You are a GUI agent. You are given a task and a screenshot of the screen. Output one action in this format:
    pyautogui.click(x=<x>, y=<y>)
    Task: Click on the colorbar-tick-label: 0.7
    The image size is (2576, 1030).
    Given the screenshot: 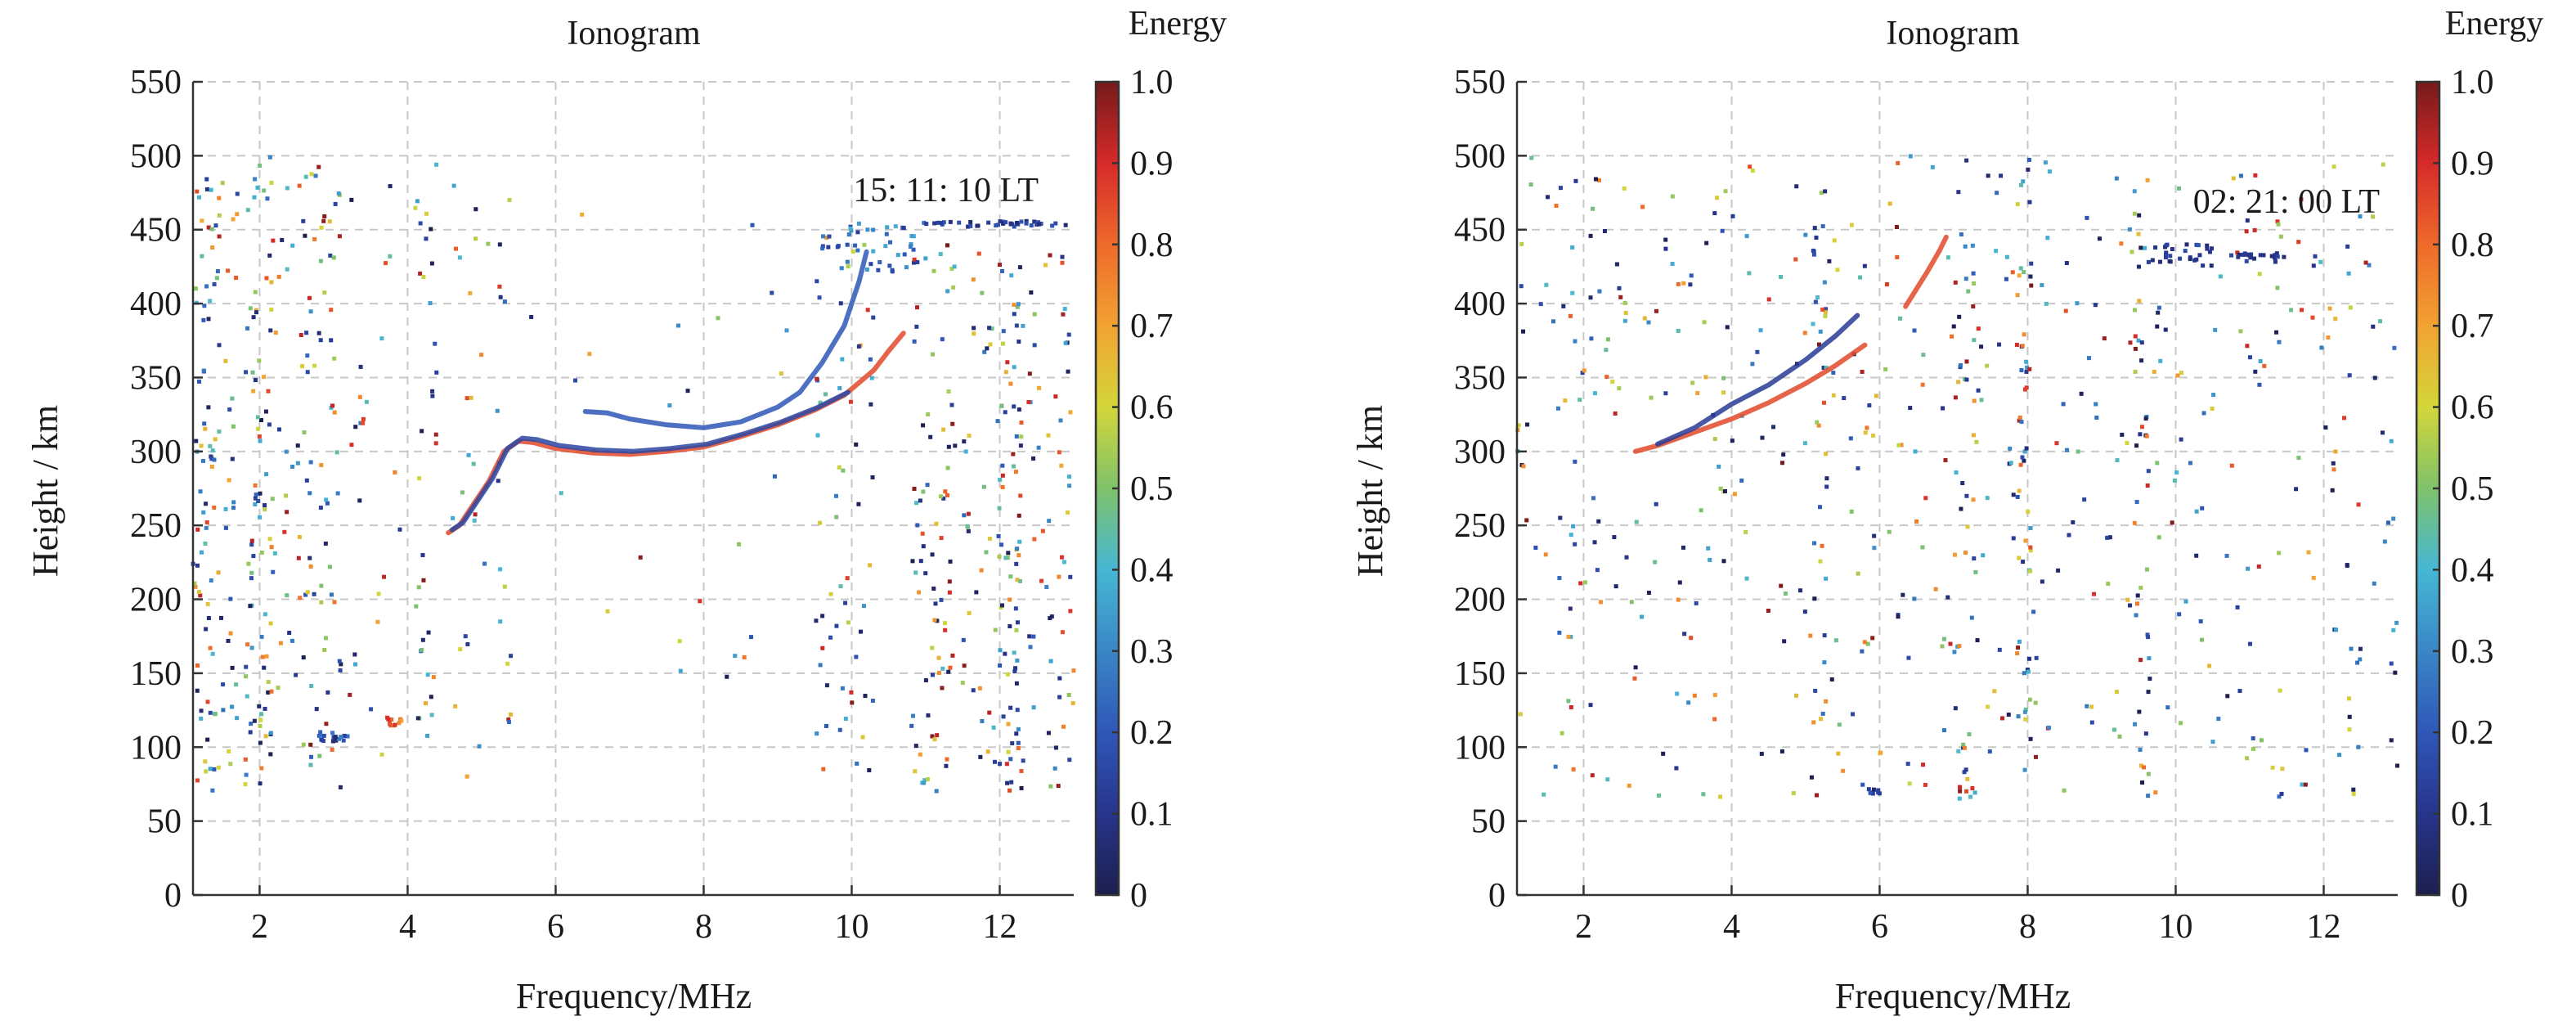 What is the action you would take?
    pyautogui.click(x=2472, y=327)
    